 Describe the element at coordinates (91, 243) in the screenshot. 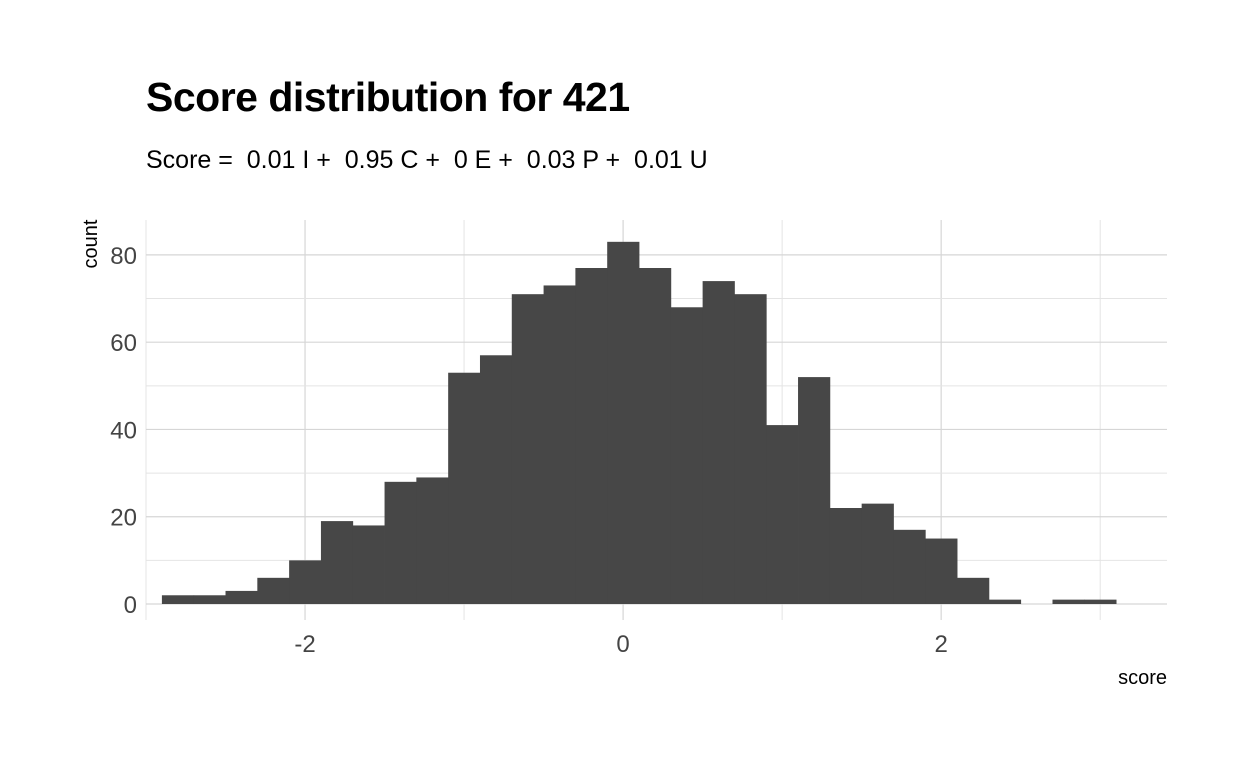

I see `y-axis-title: count` at that location.